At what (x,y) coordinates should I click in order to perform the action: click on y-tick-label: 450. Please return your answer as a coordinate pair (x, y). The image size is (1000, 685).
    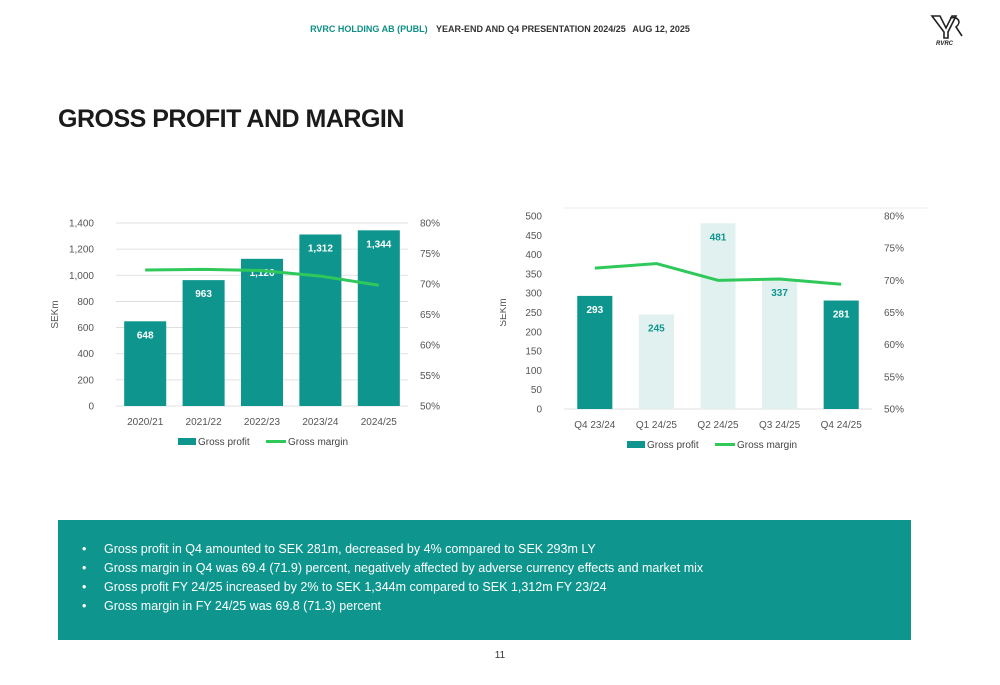
    Looking at the image, I should click on (533, 236).